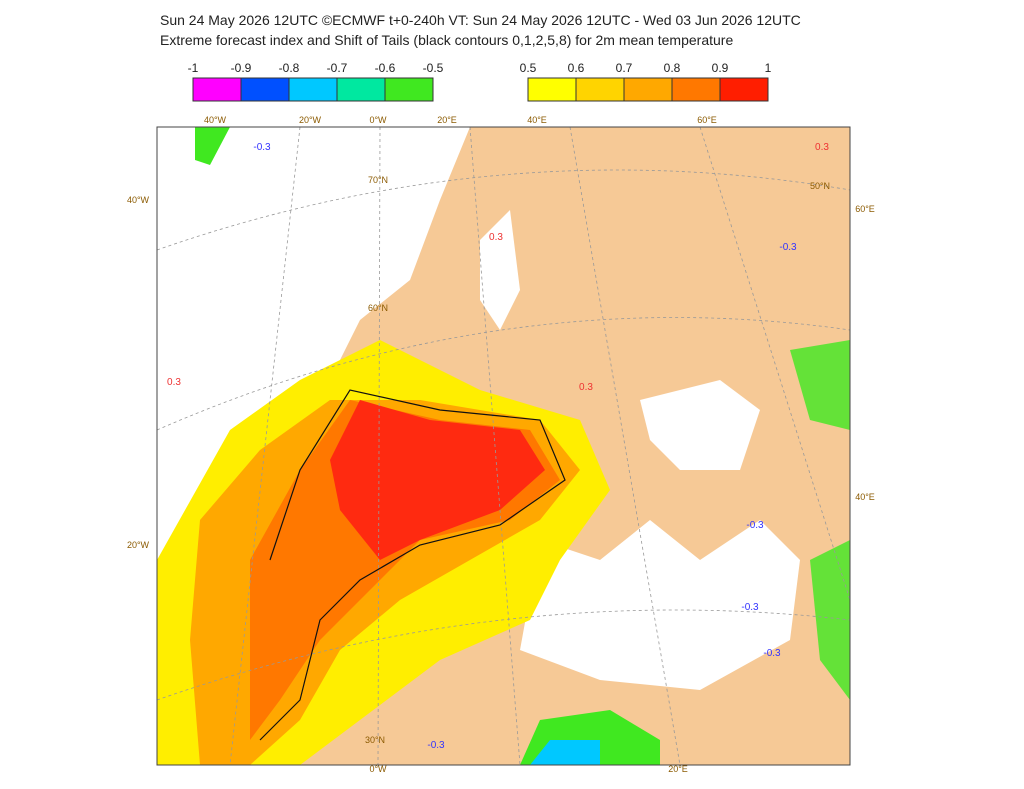 Image resolution: width=1024 pixels, height=789 pixels. I want to click on colorbar-label: 0.6, so click(576, 68).